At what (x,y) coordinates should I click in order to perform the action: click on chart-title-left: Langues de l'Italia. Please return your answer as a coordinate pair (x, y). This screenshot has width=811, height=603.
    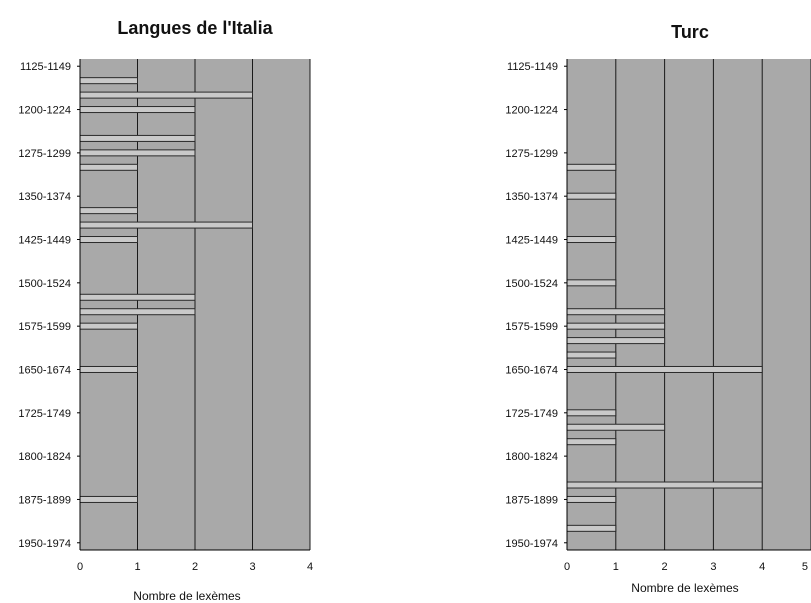
    Looking at the image, I should click on (195, 28).